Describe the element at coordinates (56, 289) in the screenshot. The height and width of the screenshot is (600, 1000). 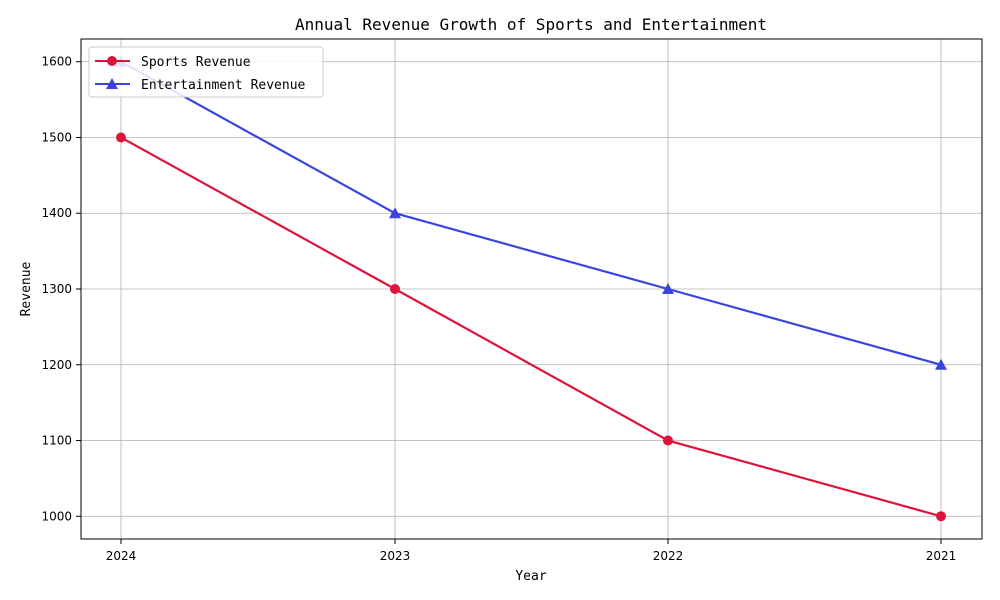
I see `y-tick-label: 1300` at that location.